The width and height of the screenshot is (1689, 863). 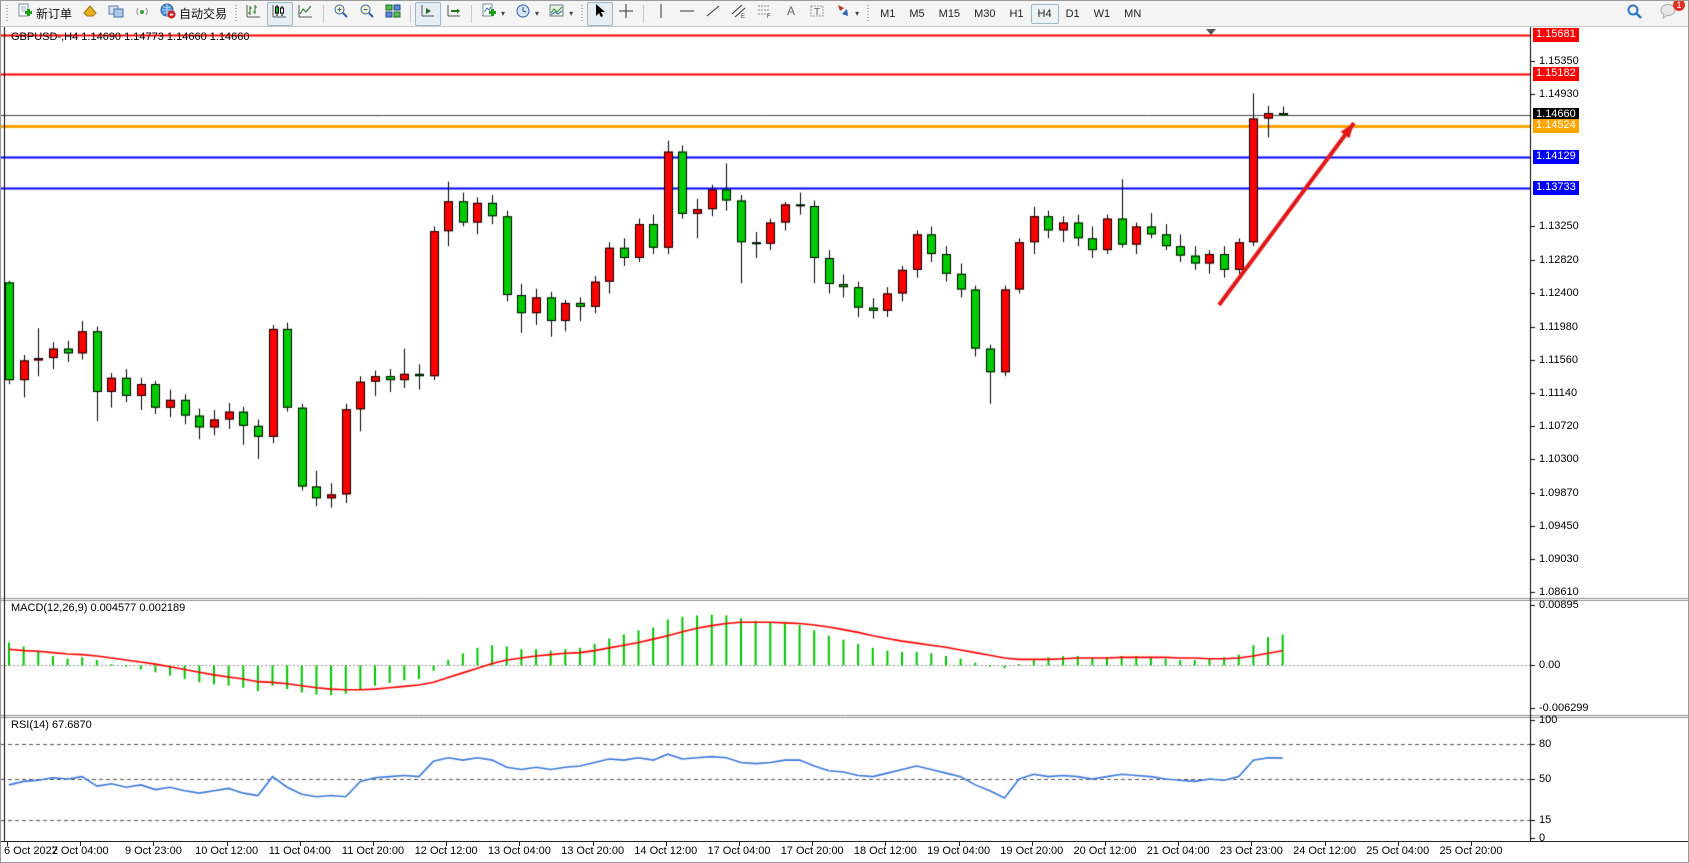 What do you see at coordinates (1556, 157) in the screenshot?
I see `price-badge-1.14129: 1.14129` at bounding box center [1556, 157].